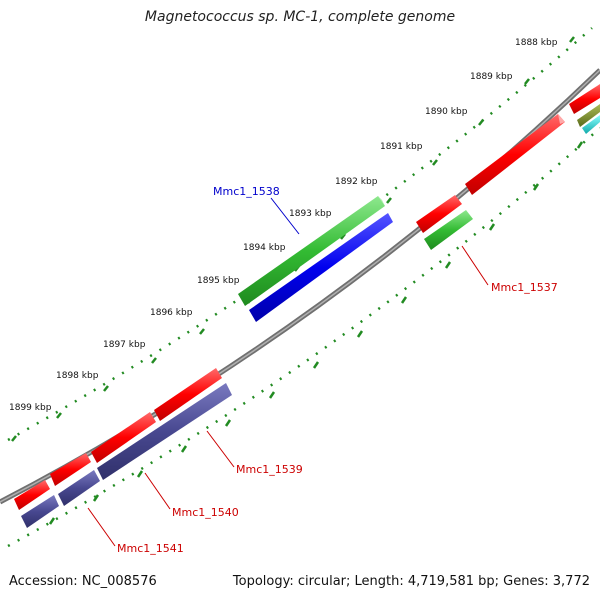  Describe the element at coordinates (77, 376) in the screenshot. I see `tick-label: 1898 kbp` at that location.